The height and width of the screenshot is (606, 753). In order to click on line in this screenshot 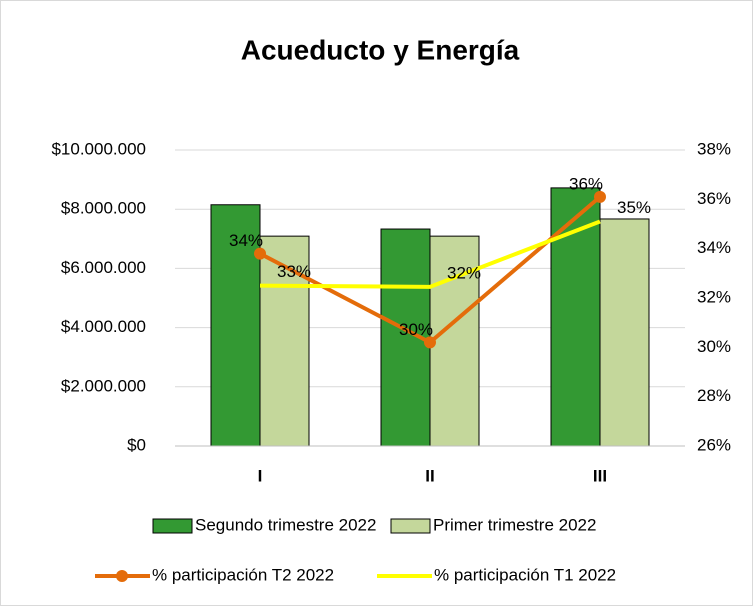, I will do `click(430, 254)`.